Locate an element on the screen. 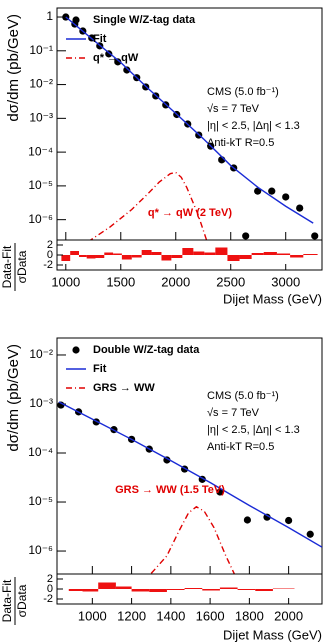  x-tick-label: 1400 is located at coordinates (170, 615).